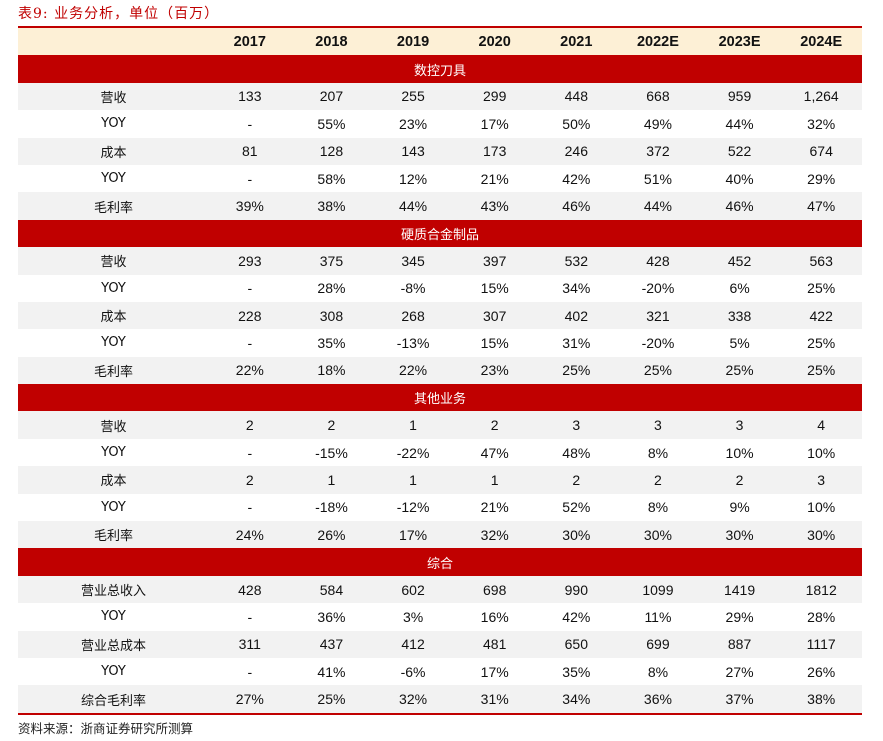 The height and width of the screenshot is (741, 883). Describe the element at coordinates (440, 452) in the screenshot. I see `table-row: YOY - -15% -22% 47% 48% 8% 10% 10%` at that location.